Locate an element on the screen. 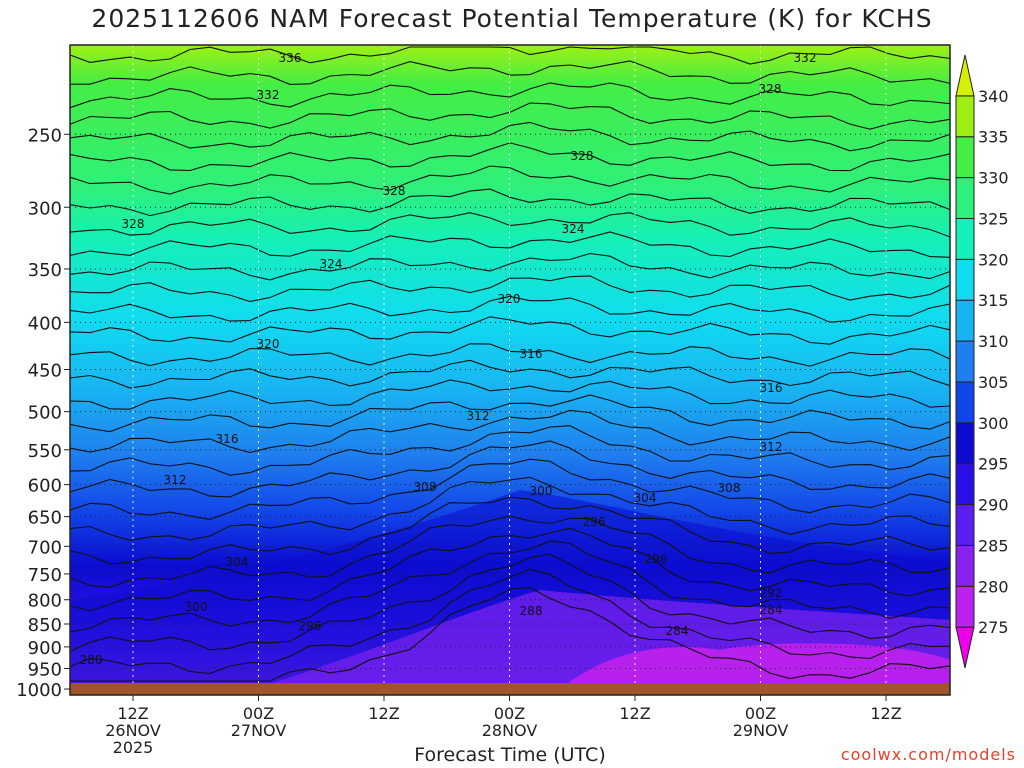 The image size is (1024, 768). y-tick-label: 750 is located at coordinates (45, 575).